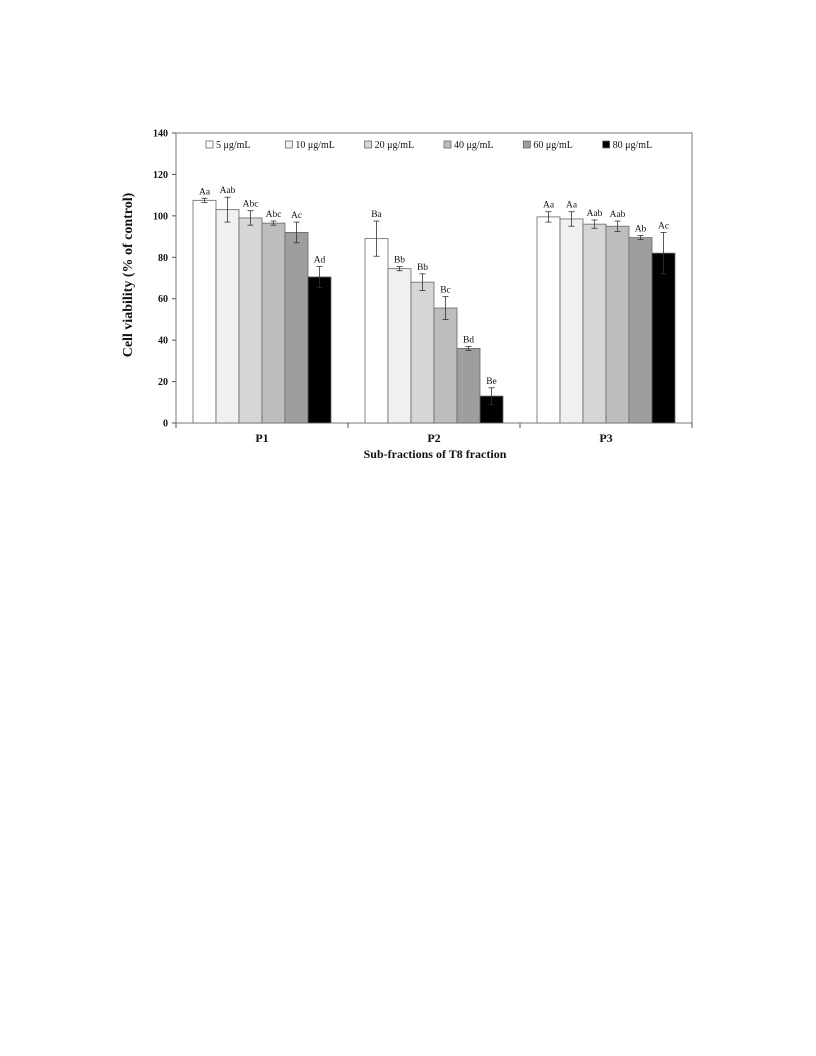 This screenshot has width=816, height=1056. What do you see at coordinates (395, 145) in the screenshot?
I see `legend-label: 20 μg/mL` at bounding box center [395, 145].